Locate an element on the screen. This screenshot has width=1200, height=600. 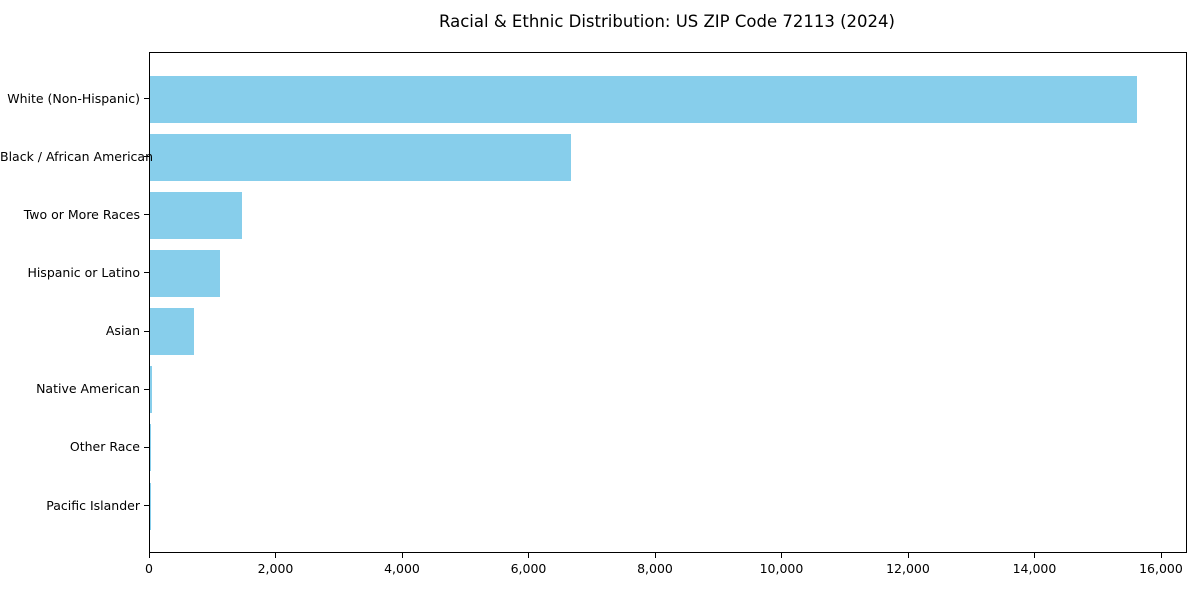
x-tick-label: 14,000 is located at coordinates (1034, 568).